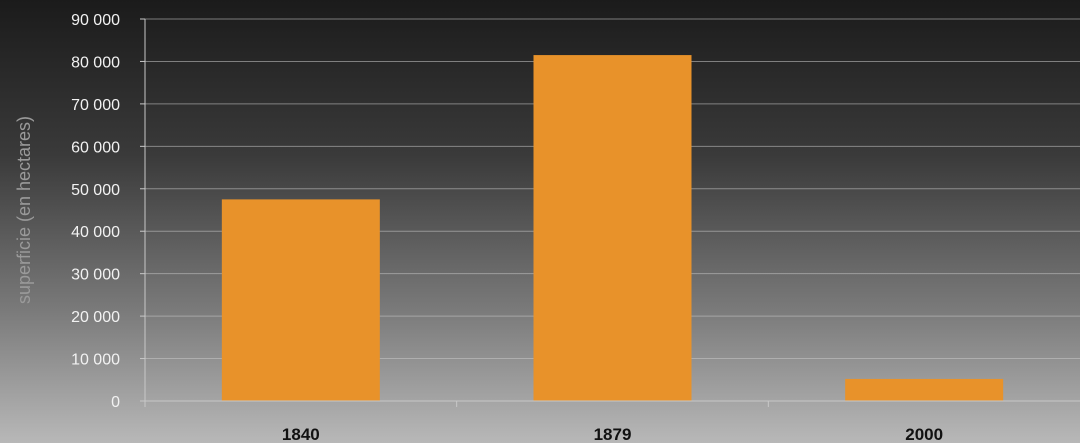  Describe the element at coordinates (95, 360) in the screenshot. I see `y-tick-label: 10 000` at that location.